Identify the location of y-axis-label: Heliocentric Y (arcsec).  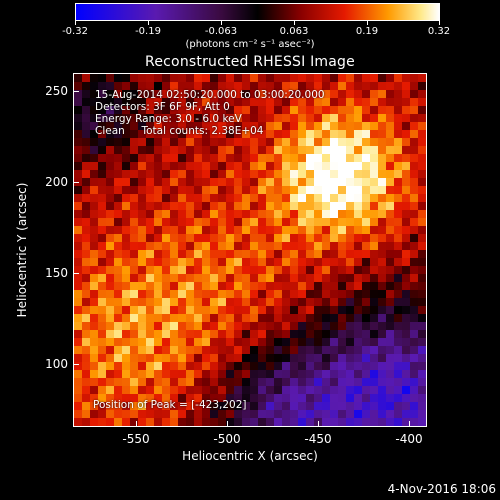
(22, 250).